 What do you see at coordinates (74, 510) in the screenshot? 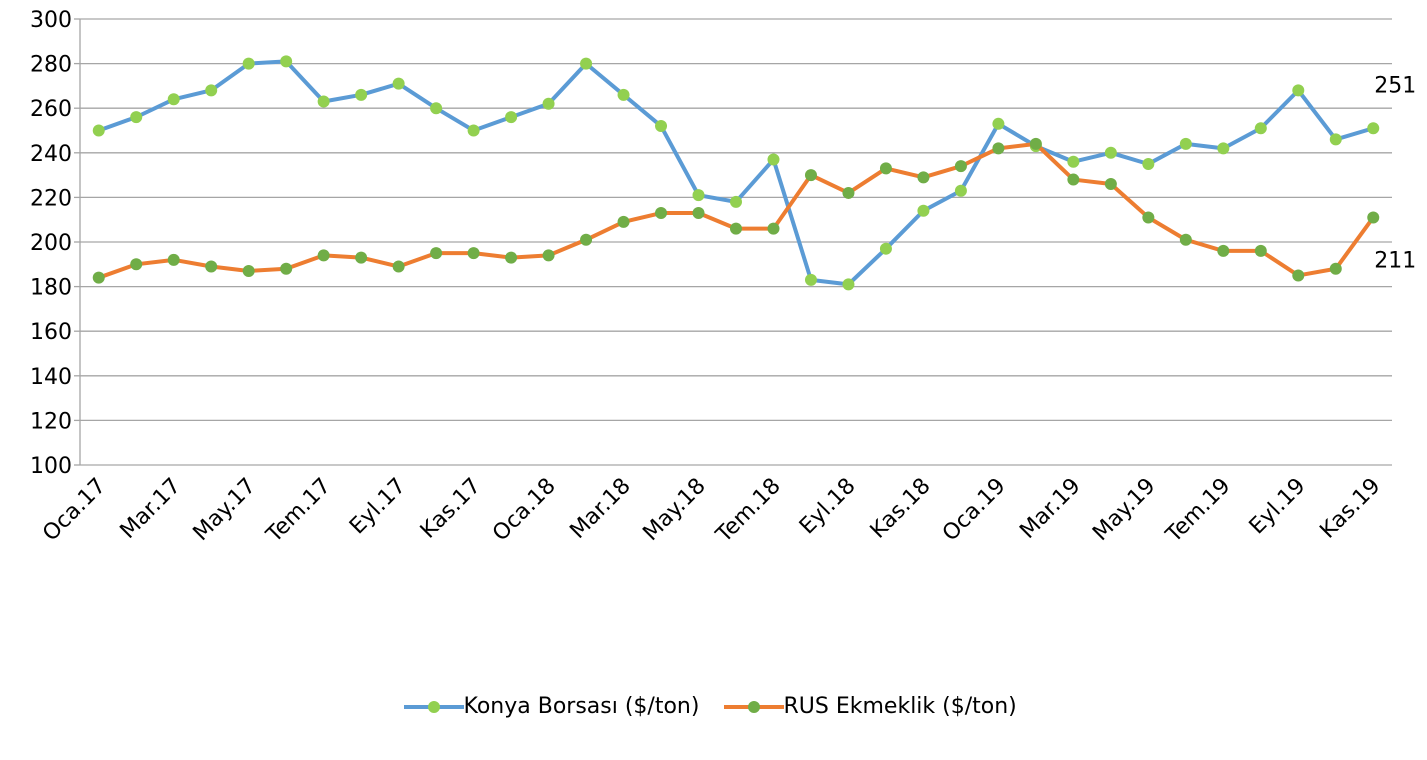
I see `x-tick-label: Oca.17` at bounding box center [74, 510].